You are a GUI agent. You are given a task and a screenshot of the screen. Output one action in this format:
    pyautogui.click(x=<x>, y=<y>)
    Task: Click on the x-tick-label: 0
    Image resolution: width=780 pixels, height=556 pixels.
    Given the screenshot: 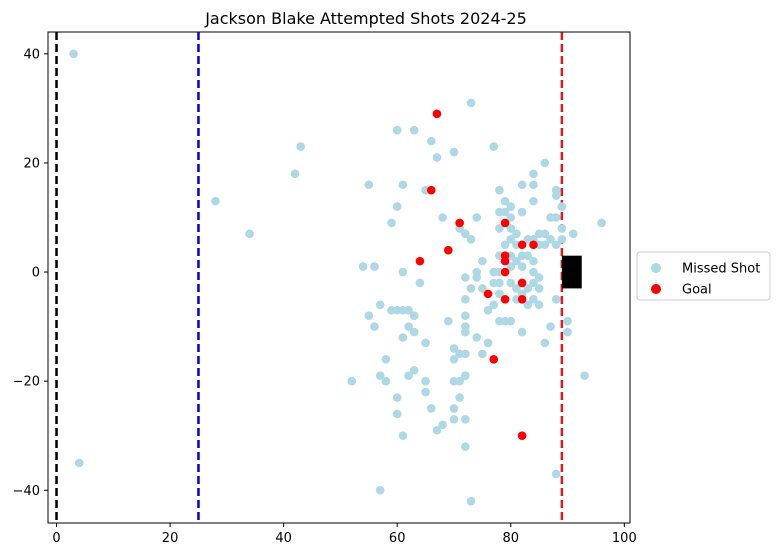 What is the action you would take?
    pyautogui.click(x=56, y=538)
    